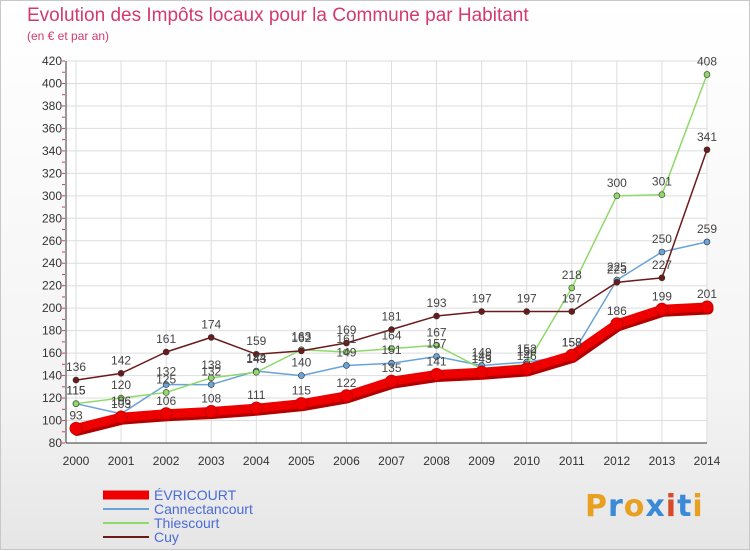 Image resolution: width=750 pixels, height=551 pixels. I want to click on y-tick-label: 260, so click(52, 241).